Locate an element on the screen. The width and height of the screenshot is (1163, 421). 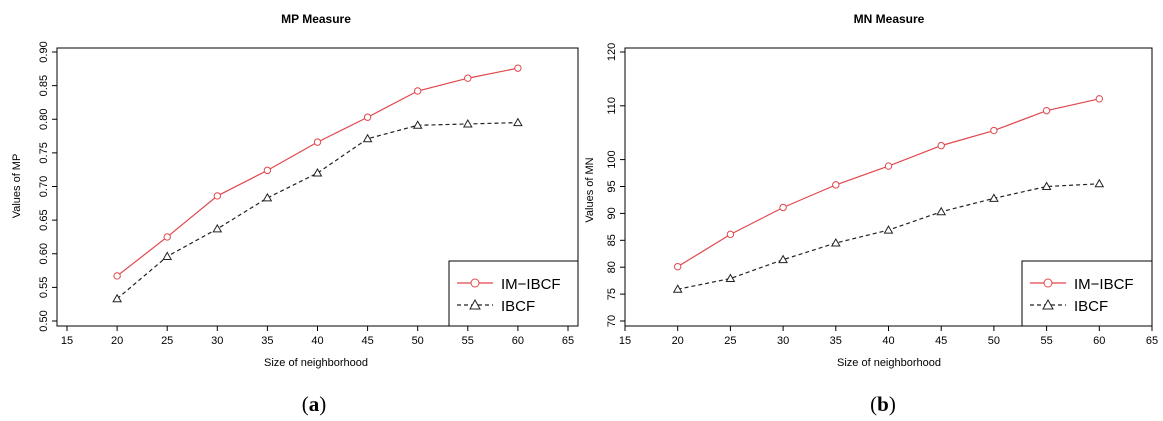
y-axis-label: Values of MP is located at coordinates (17, 186).